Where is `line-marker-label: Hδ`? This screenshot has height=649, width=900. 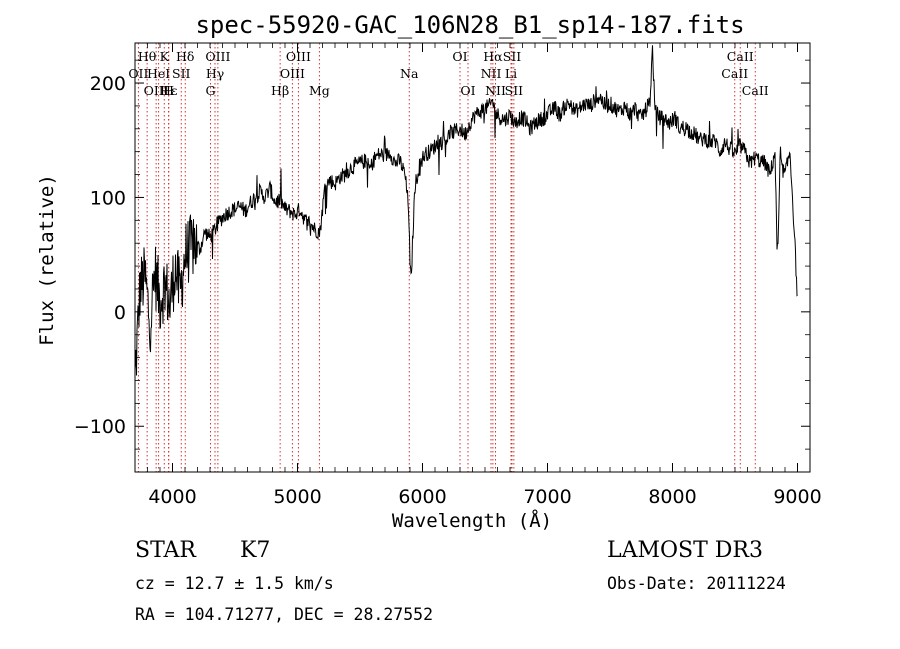 line-marker-label: Hδ is located at coordinates (185, 56).